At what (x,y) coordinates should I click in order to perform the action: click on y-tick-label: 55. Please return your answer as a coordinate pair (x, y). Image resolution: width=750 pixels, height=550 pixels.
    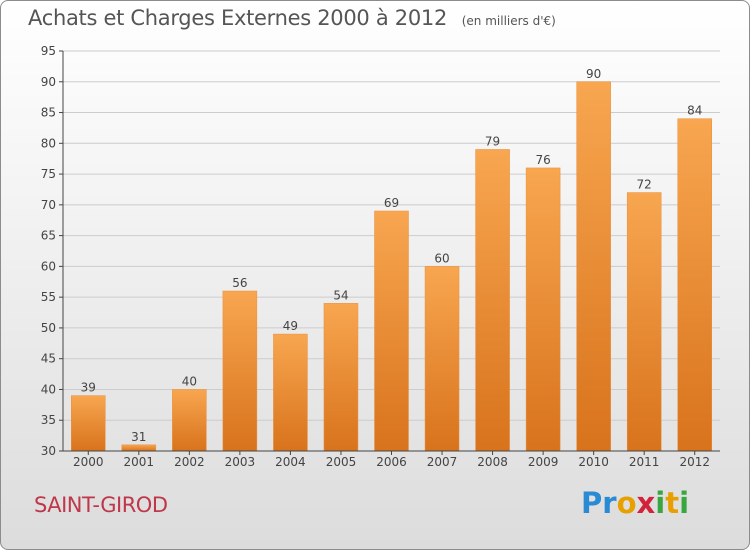
    Looking at the image, I should click on (48, 297).